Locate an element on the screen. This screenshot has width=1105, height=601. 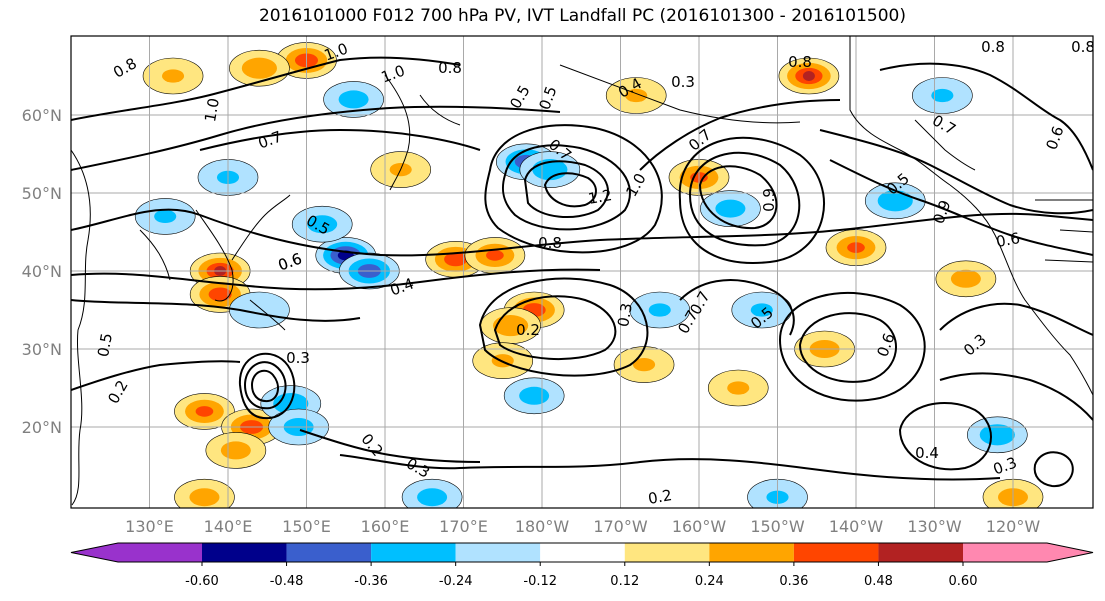
svg-text: 0.9 is located at coordinates (769, 200).